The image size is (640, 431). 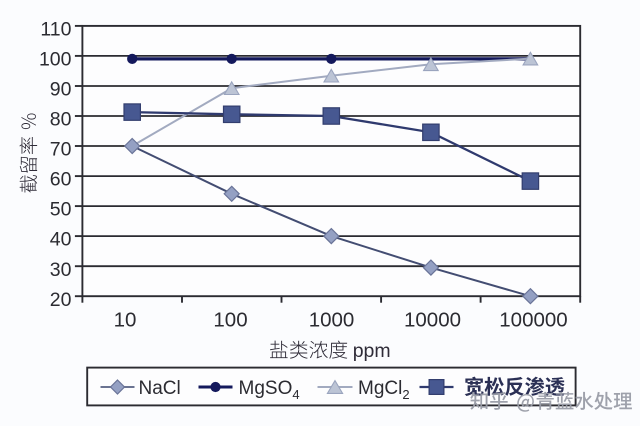 What do you see at coordinates (61, 210) in the screenshot?
I see `svg-text: 50` at bounding box center [61, 210].